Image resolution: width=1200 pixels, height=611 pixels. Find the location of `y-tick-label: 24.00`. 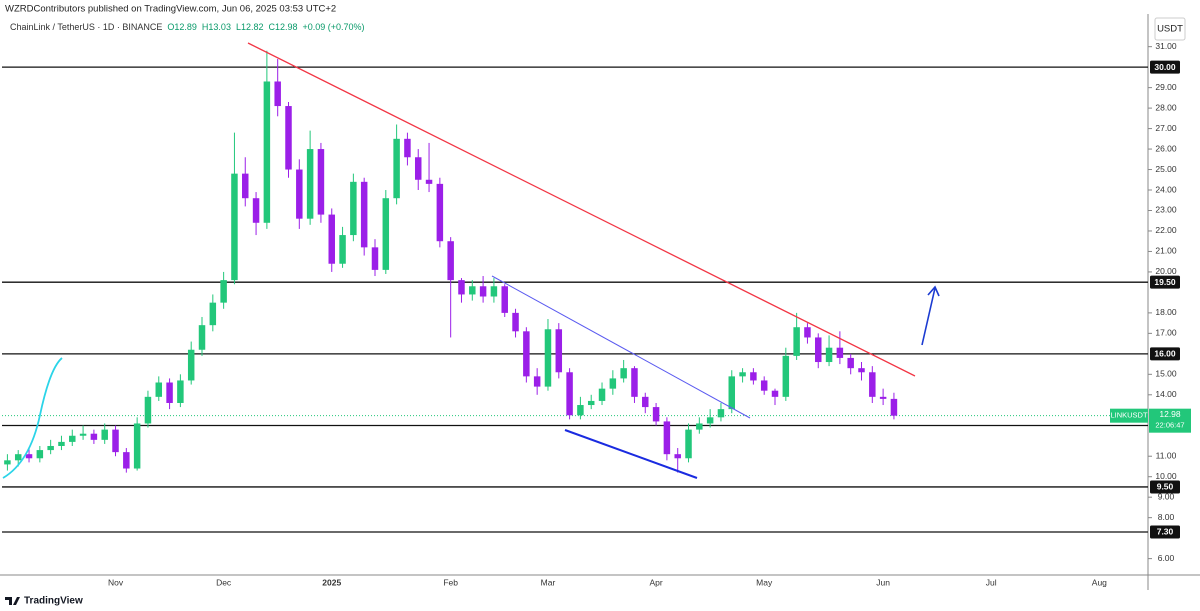

y-tick-label: 24.00 is located at coordinates (1166, 189).